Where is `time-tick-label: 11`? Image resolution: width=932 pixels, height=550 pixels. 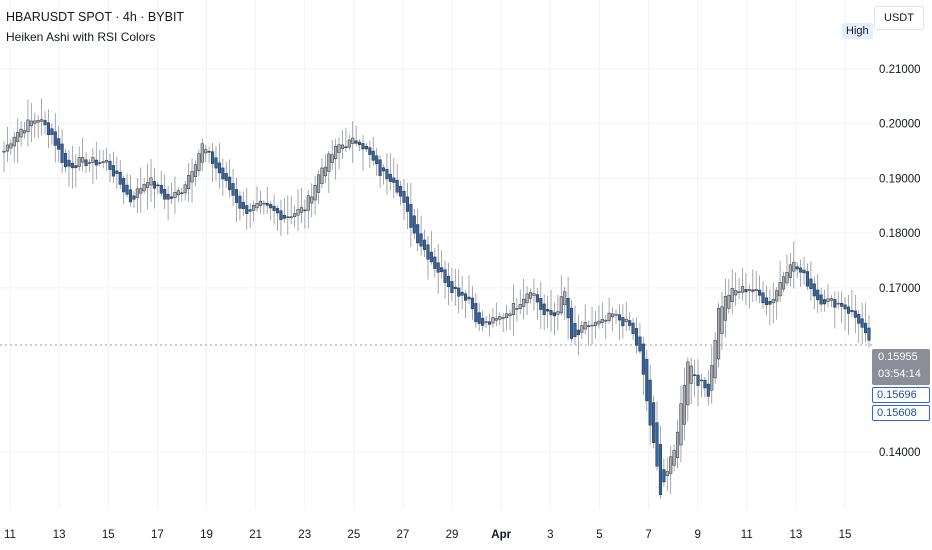
time-tick-label: 11 is located at coordinates (747, 535).